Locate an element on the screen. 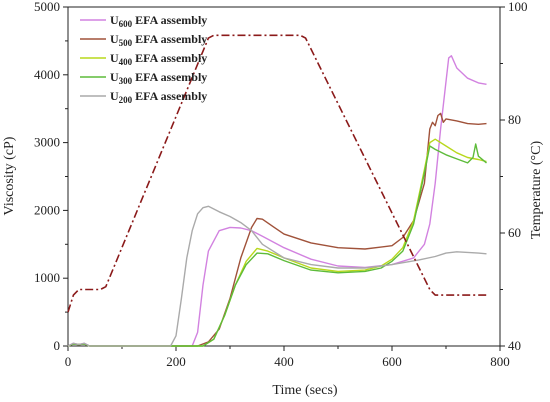 This screenshot has height=402, width=550. x-tick-label: 0 is located at coordinates (68, 361).